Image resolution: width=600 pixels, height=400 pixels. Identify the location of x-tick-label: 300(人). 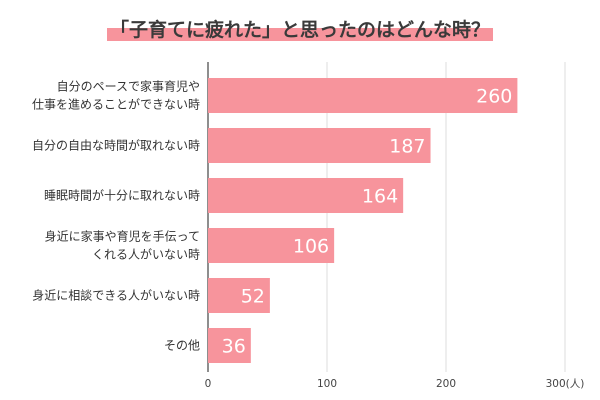
(565, 384).